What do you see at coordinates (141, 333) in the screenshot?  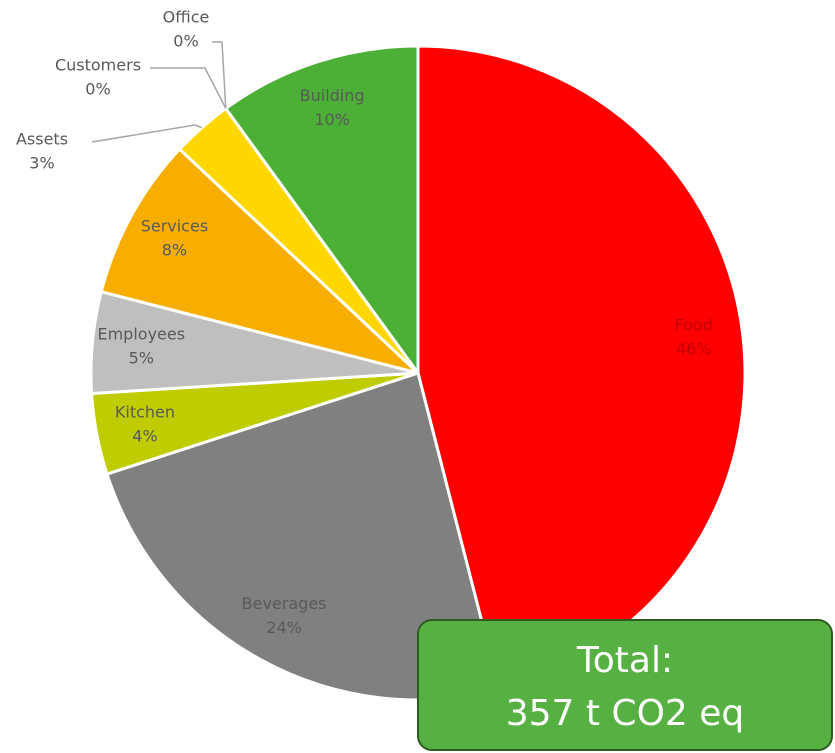 I see `data-label-category: Employees` at bounding box center [141, 333].